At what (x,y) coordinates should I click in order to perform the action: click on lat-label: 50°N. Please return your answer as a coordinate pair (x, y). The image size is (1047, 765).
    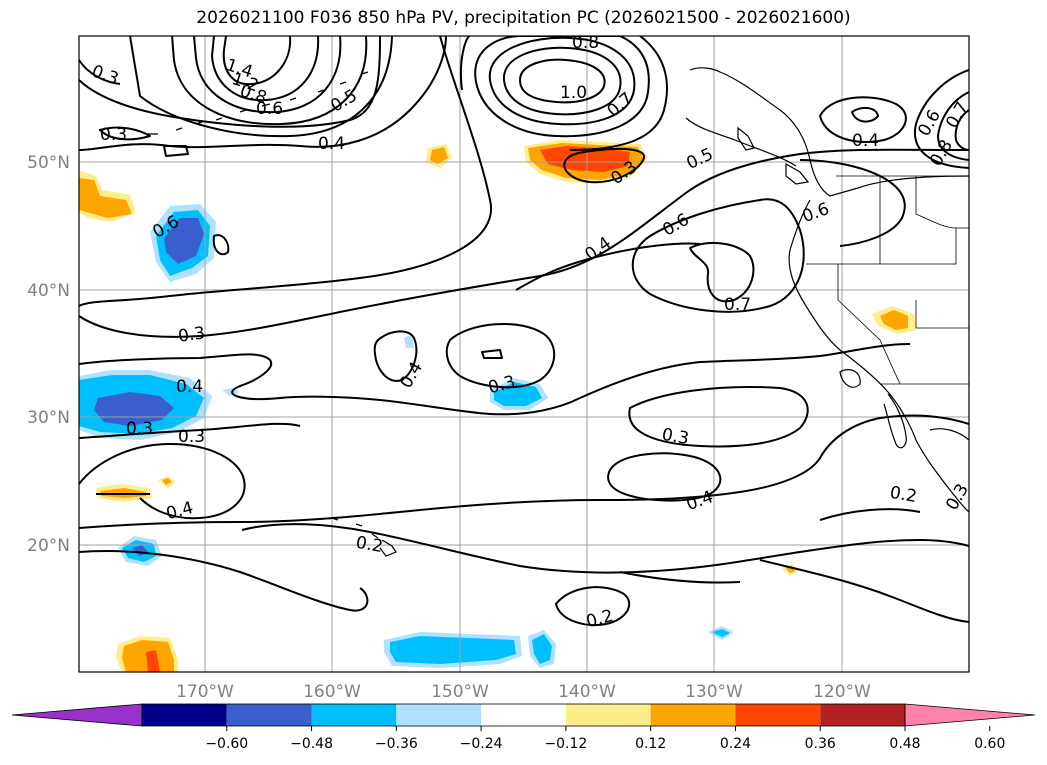
    Looking at the image, I should click on (48, 163).